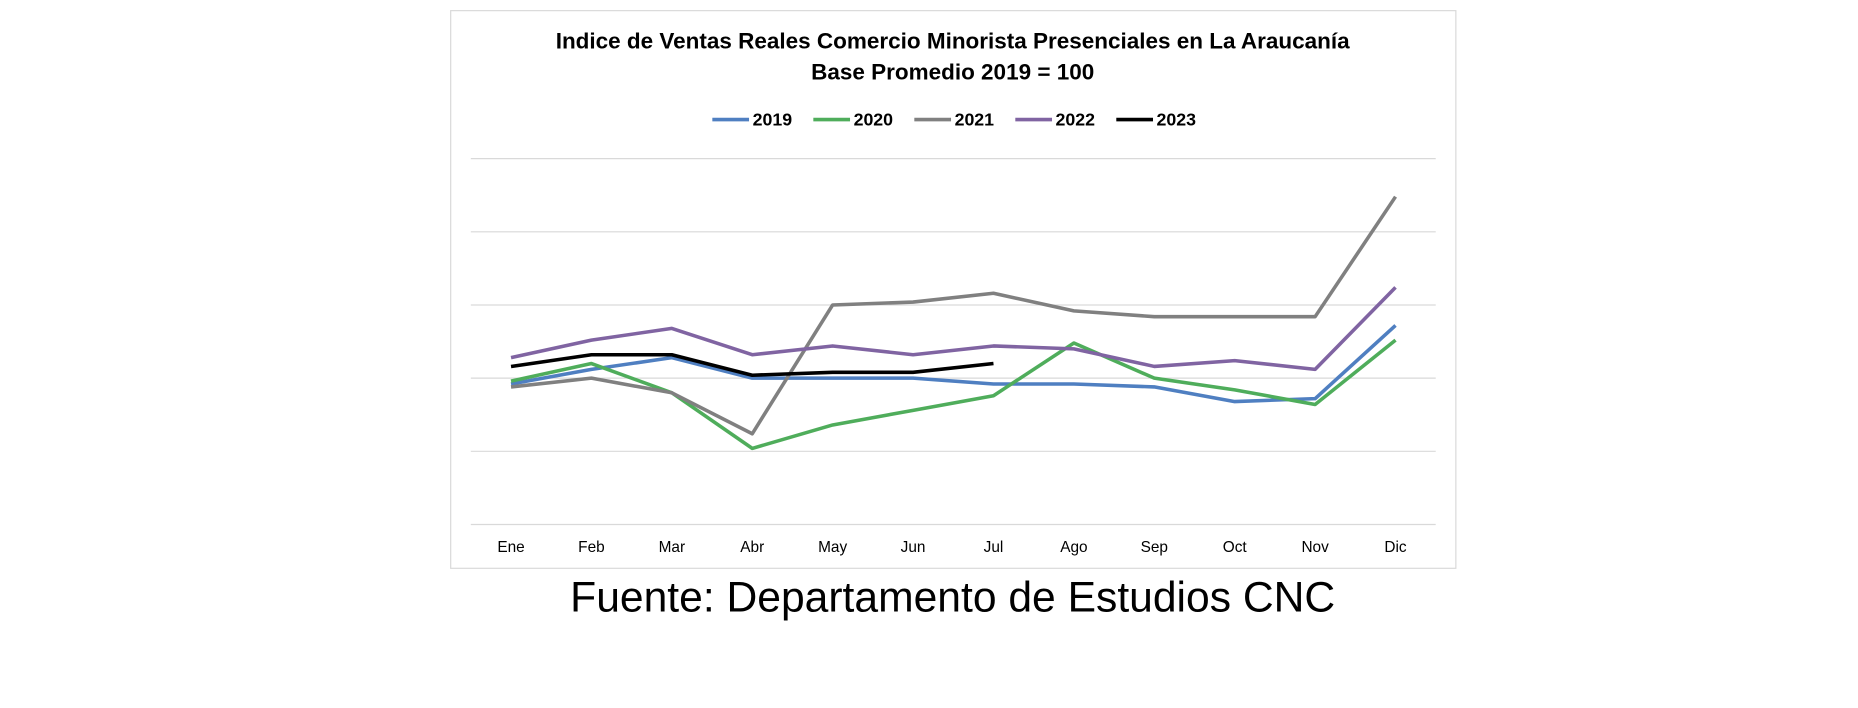 This screenshot has height=708, width=1858. Describe the element at coordinates (832, 547) in the screenshot. I see `x-tick-label: May` at that location.